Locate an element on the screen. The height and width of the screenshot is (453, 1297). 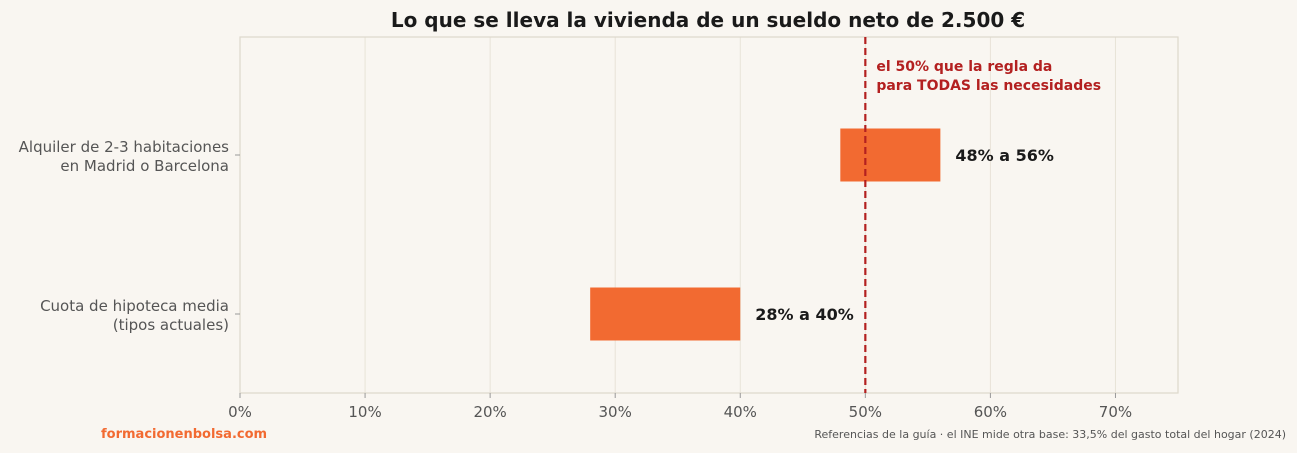
x-tick-label: 20% is located at coordinates (489, 412).